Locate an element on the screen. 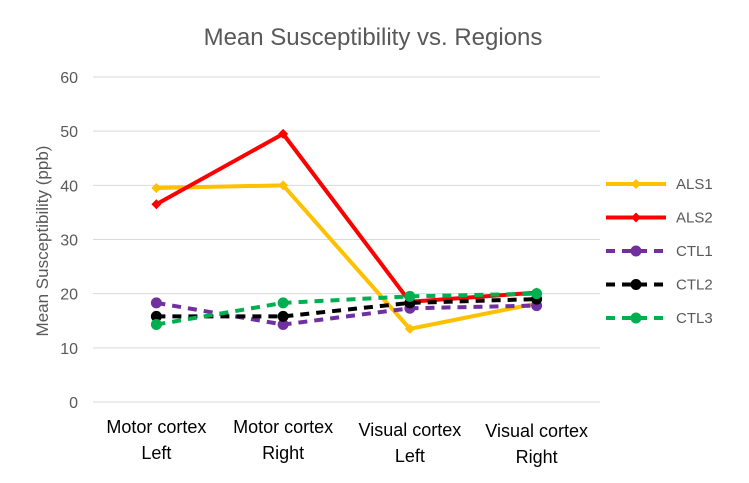  series-ctl3 is located at coordinates (346, 309).